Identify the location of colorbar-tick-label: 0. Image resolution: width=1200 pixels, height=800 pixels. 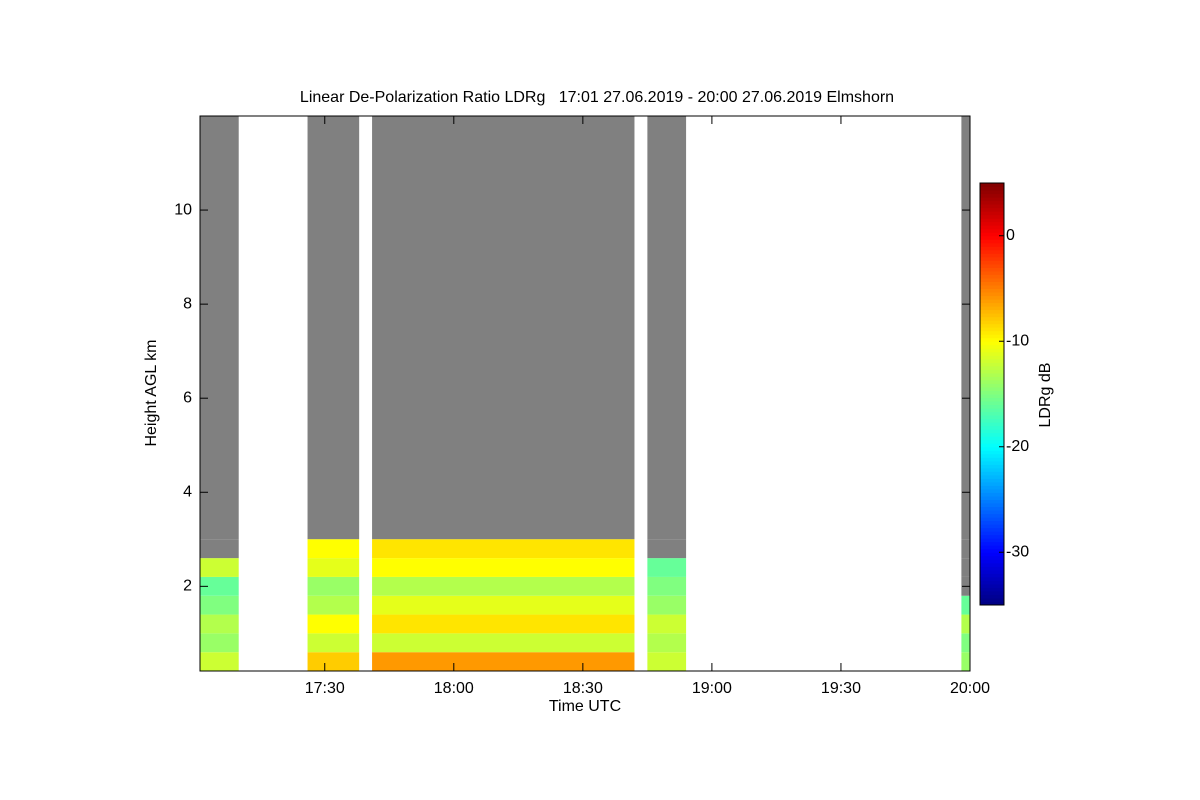
(1010, 235).